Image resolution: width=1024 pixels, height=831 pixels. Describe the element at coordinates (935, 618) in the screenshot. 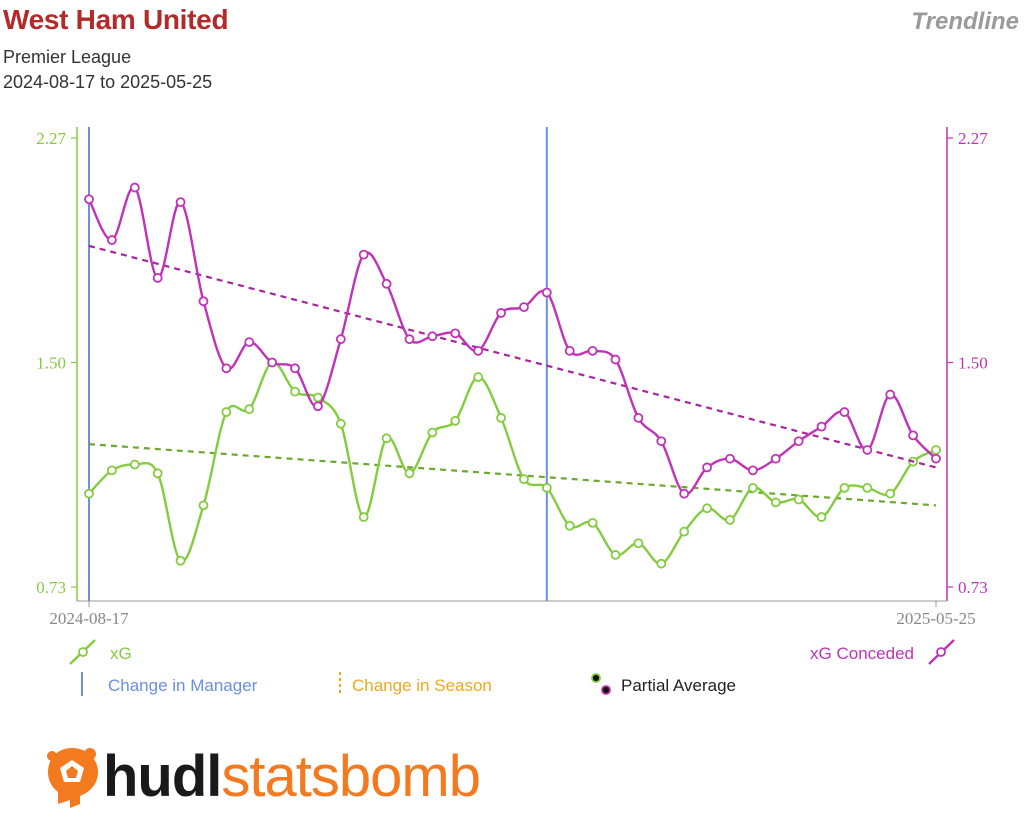

I see `x-tick-label: 2025-05-25` at that location.